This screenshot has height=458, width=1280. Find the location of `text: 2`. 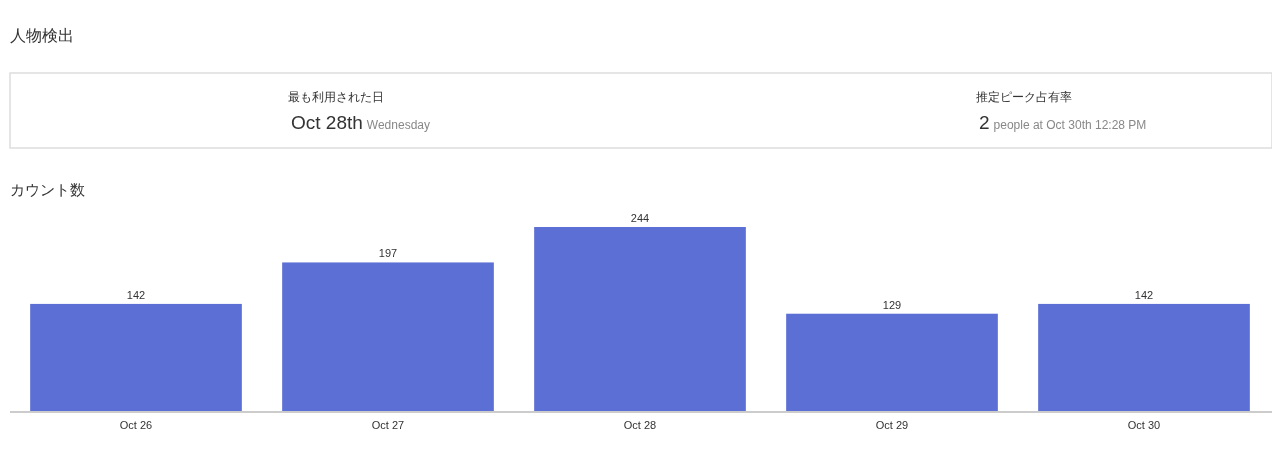

text: 2 is located at coordinates (984, 122).